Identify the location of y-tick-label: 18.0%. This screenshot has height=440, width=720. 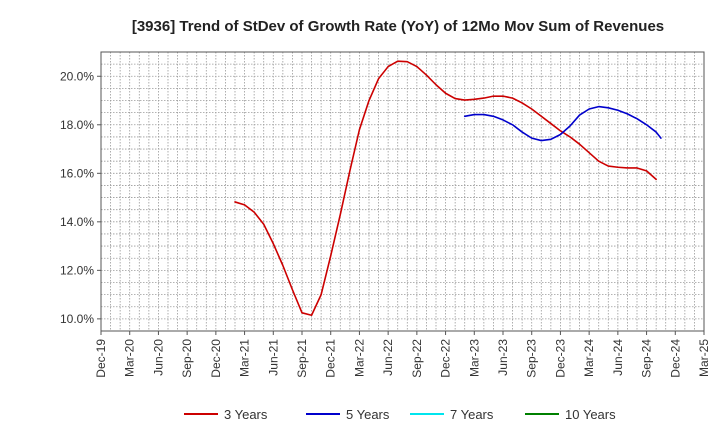
(77, 125).